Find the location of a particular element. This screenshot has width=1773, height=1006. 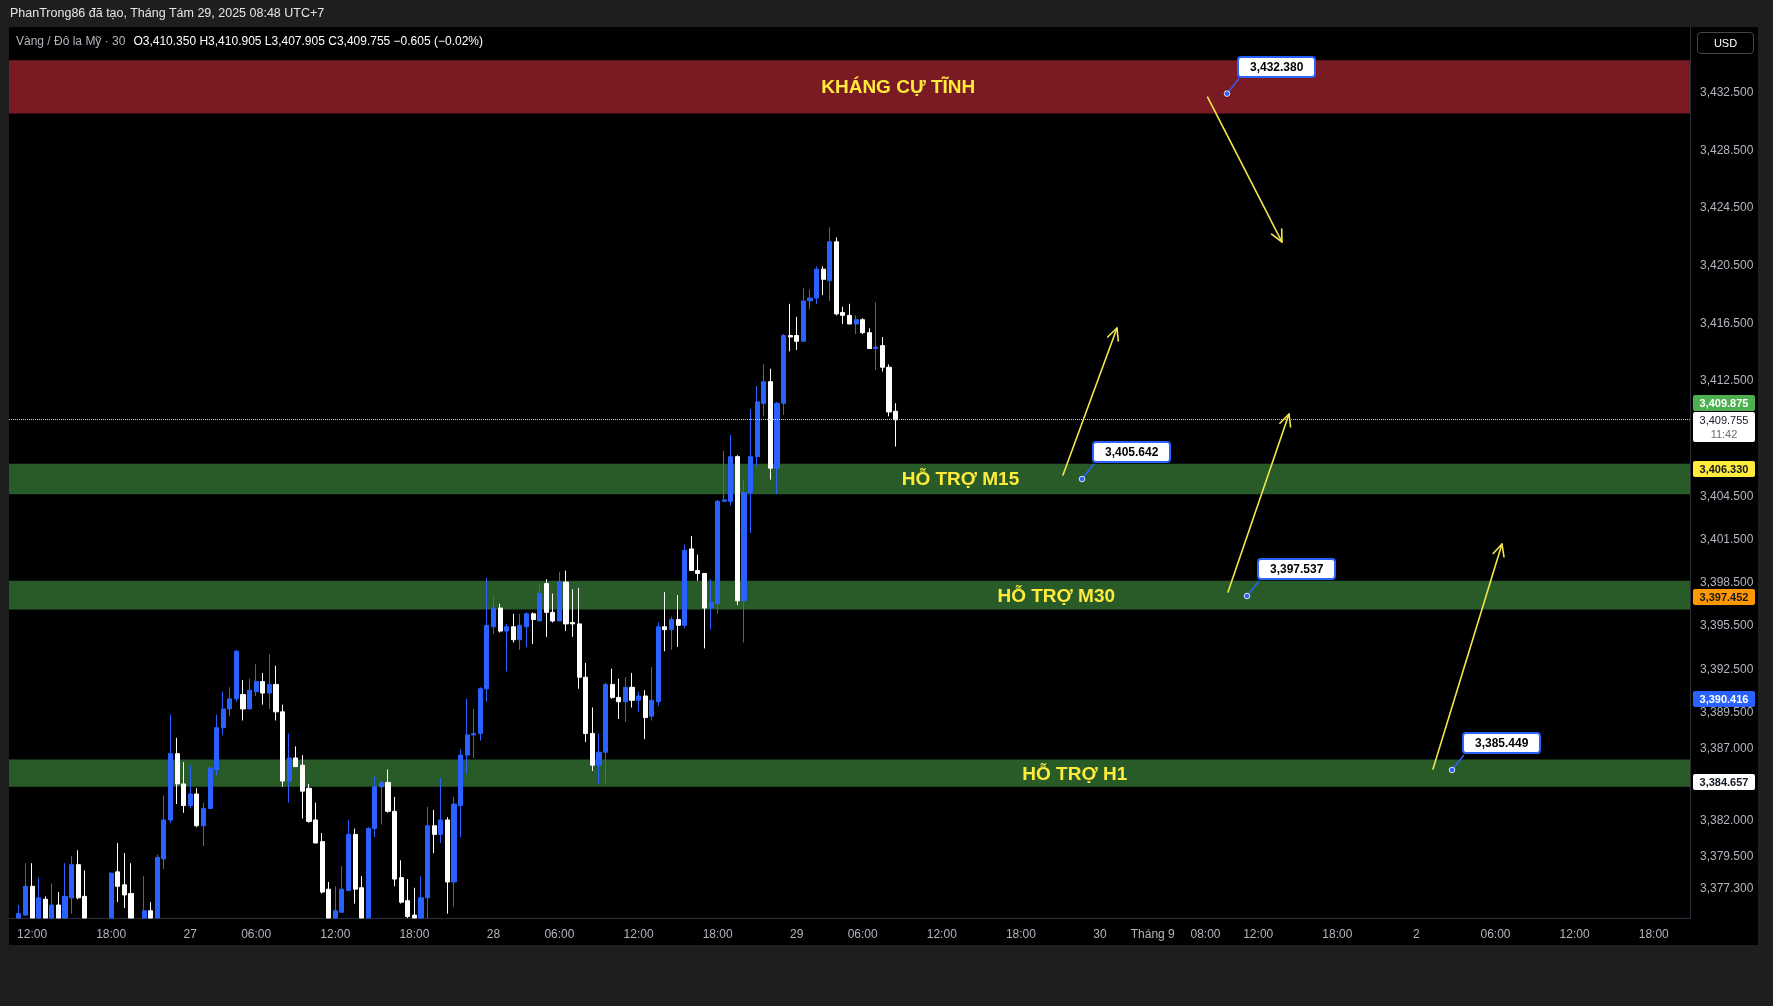

y-tick-label: 3,398.500 is located at coordinates (1727, 582).